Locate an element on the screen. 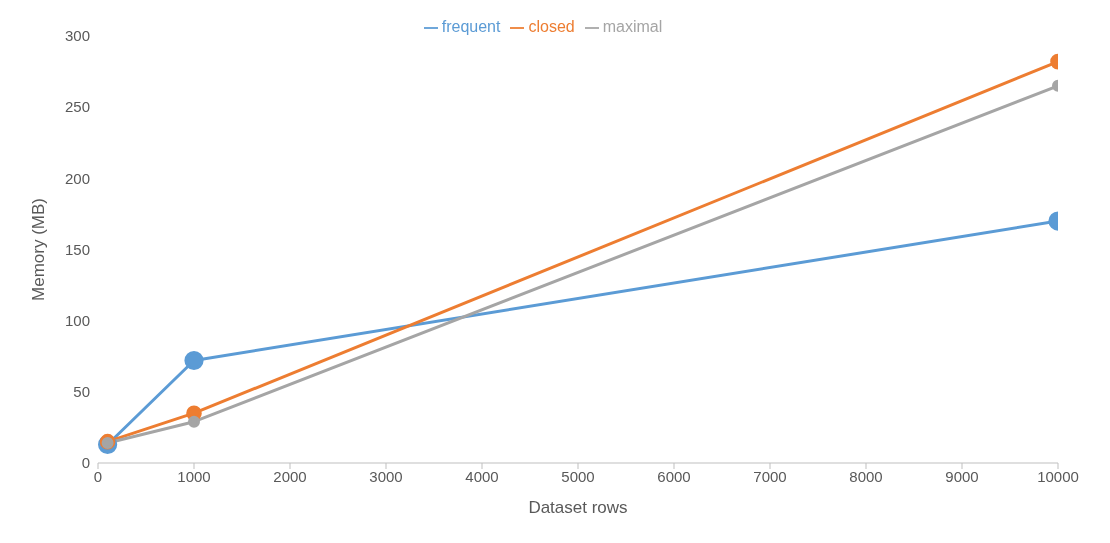 Image resolution: width=1110 pixels, height=543 pixels. x-tick-label: 7000 is located at coordinates (770, 476).